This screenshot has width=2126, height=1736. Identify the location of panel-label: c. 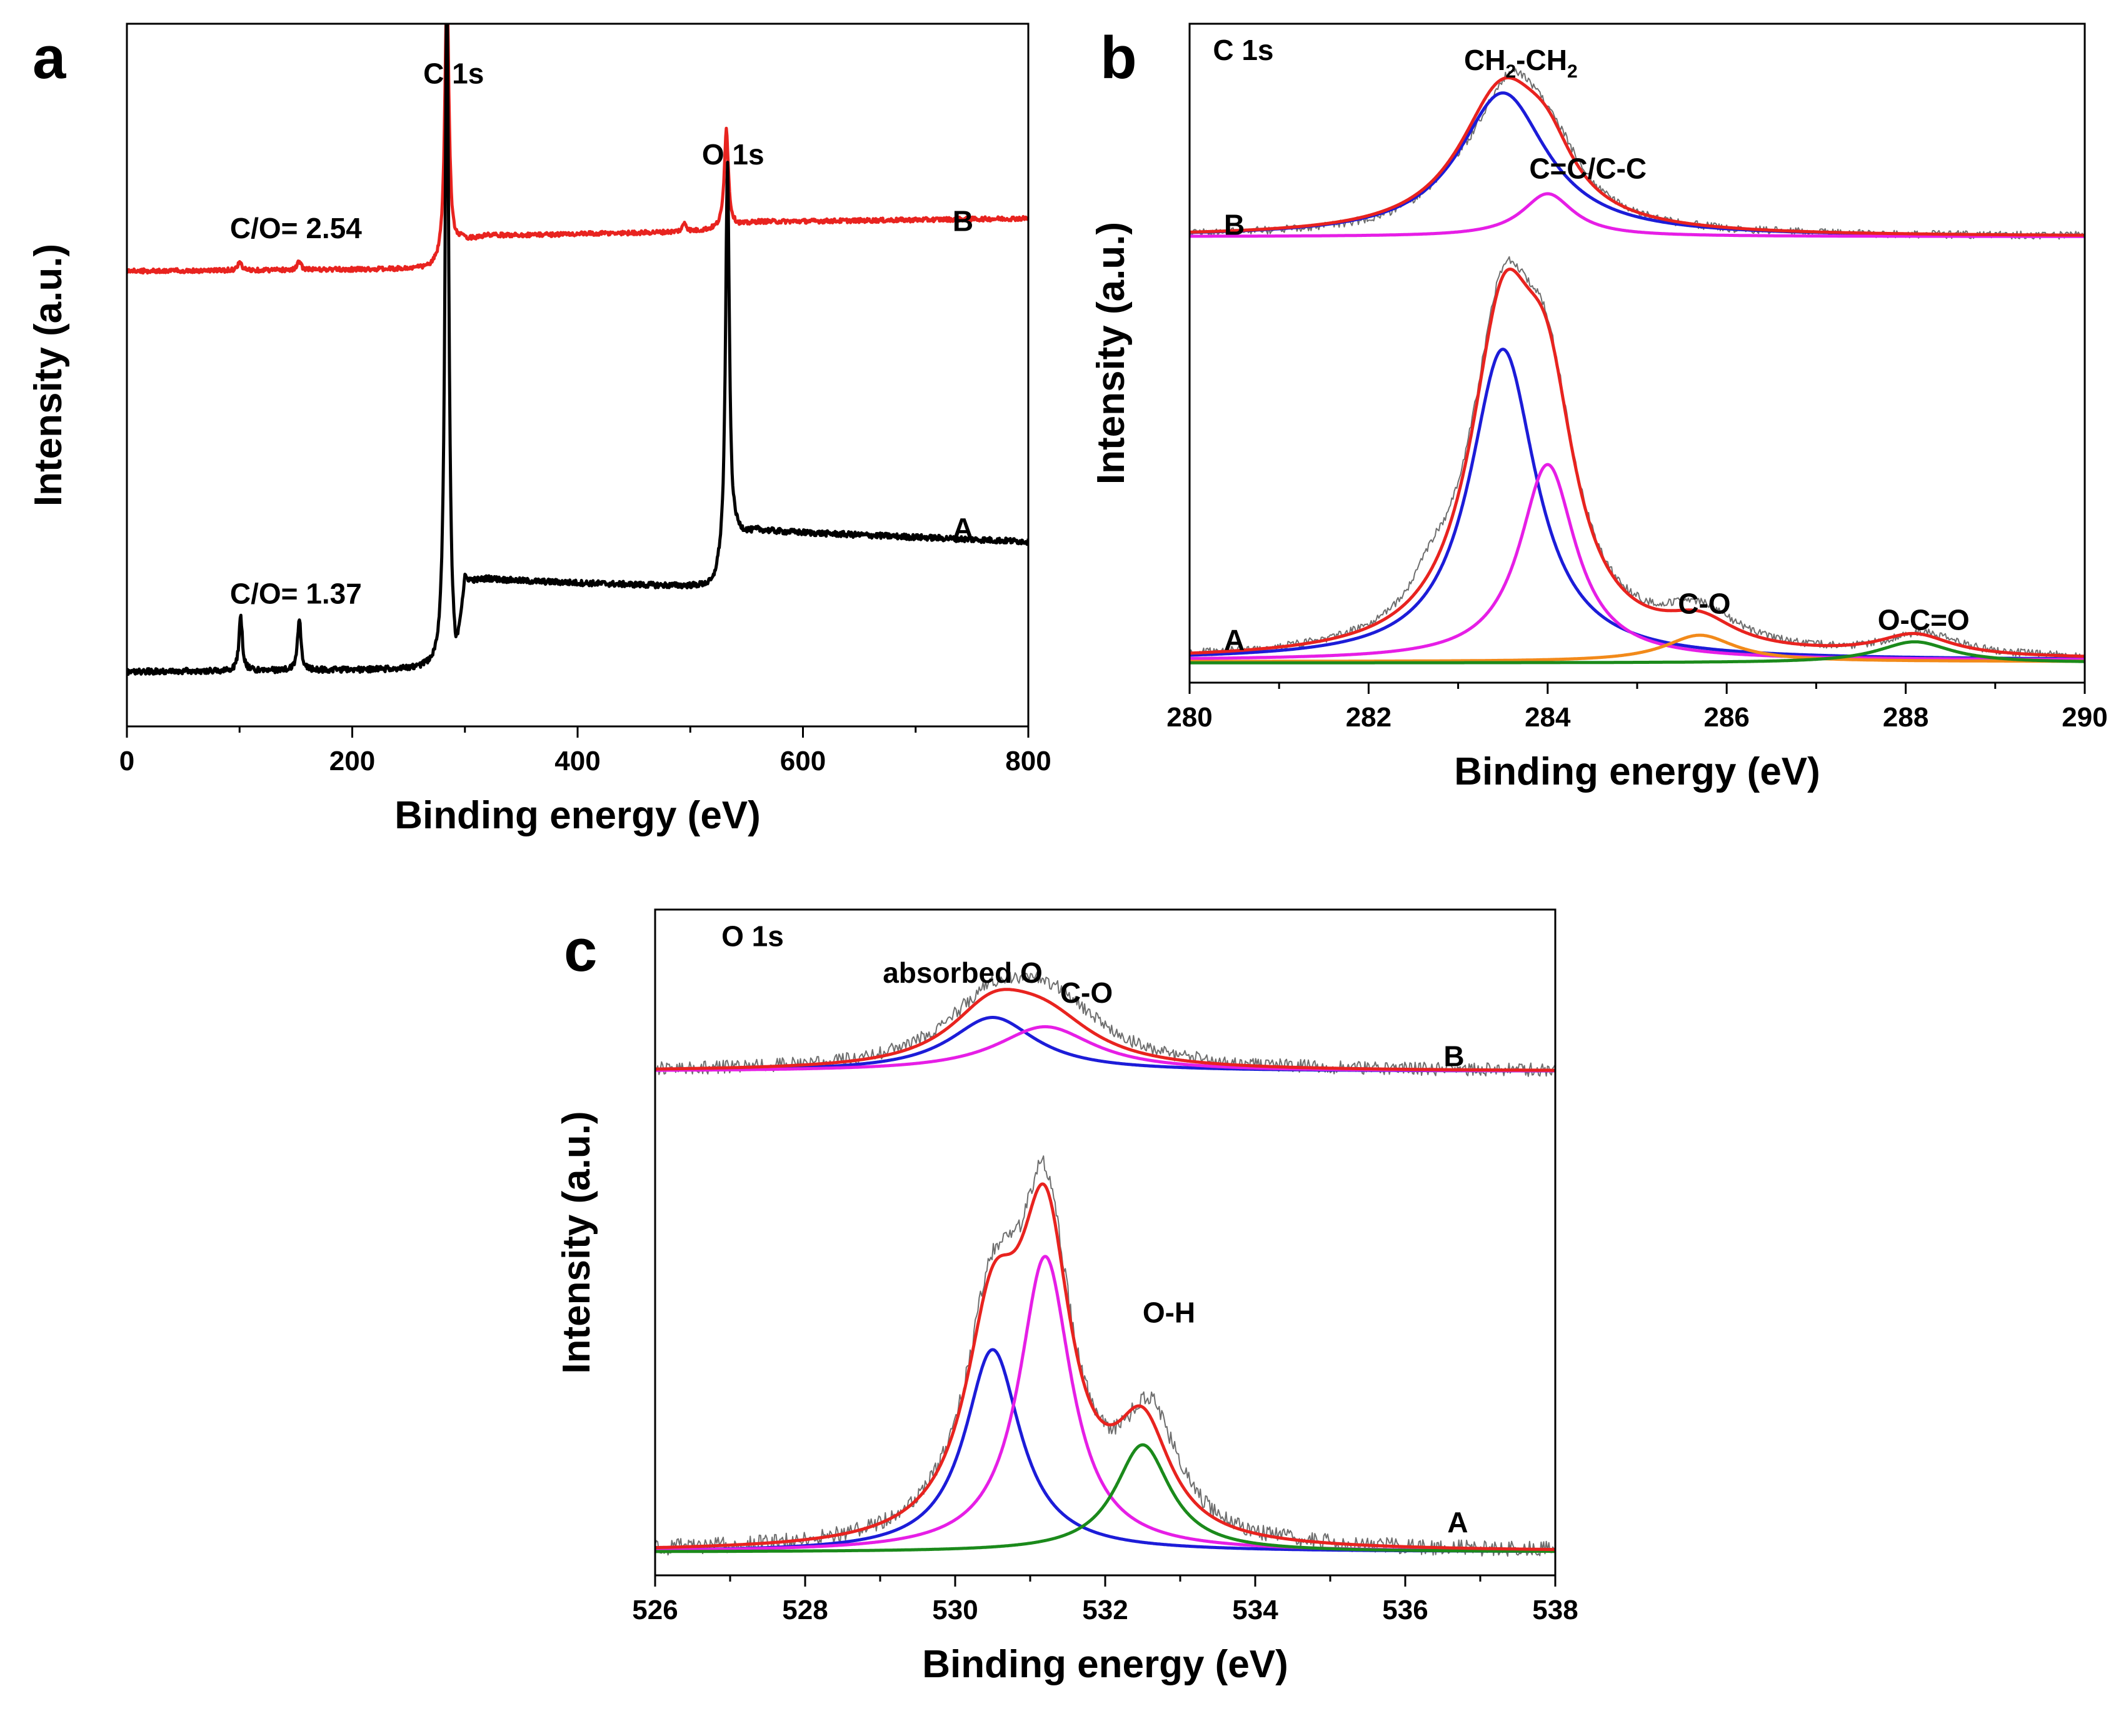
(580, 950).